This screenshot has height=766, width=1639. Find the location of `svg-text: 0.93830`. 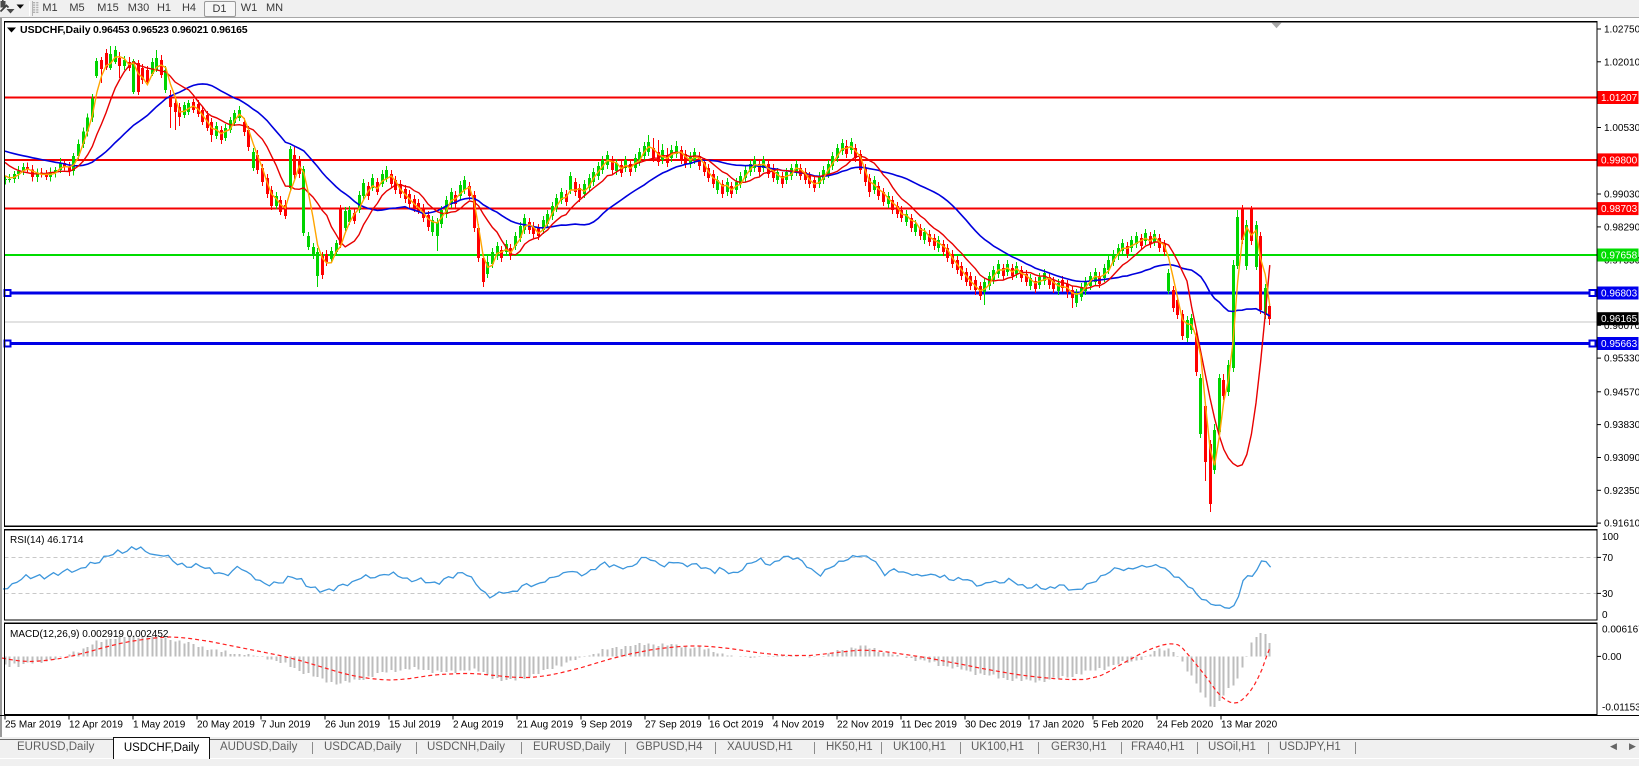

svg-text: 0.93830 is located at coordinates (1621, 425).